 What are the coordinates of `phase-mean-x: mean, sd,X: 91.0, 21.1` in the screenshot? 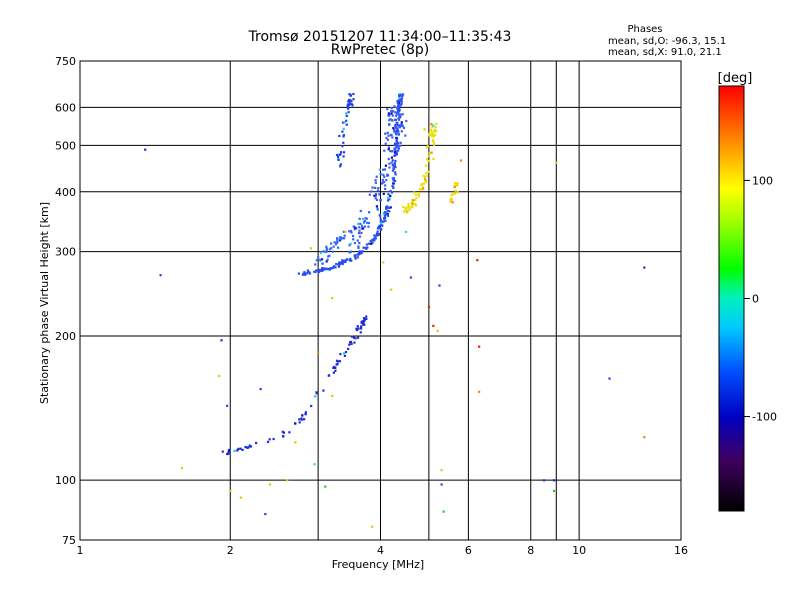 It's located at (665, 52).